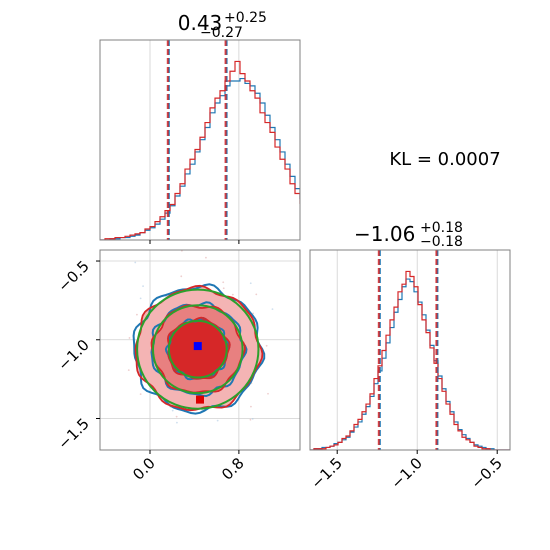 Image resolution: width=550 pixels, height=550 pixels. I want to click on param2-histogram-panel, so click(410, 351).